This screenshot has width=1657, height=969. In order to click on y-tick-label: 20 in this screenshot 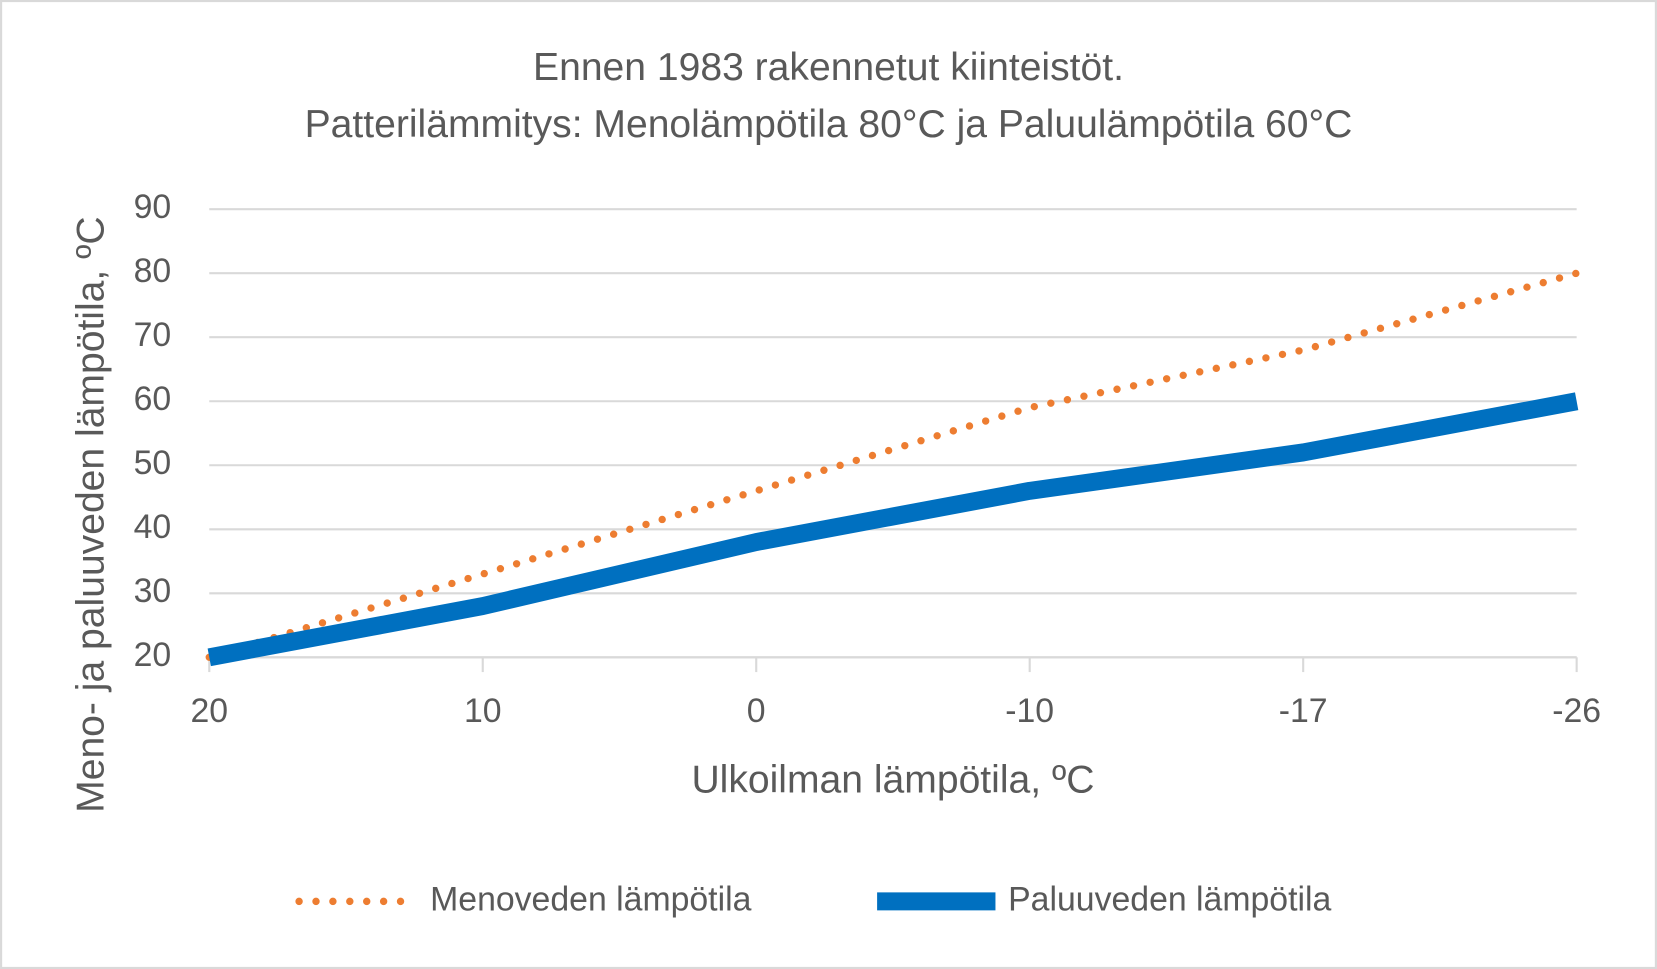, I will do `click(153, 655)`.